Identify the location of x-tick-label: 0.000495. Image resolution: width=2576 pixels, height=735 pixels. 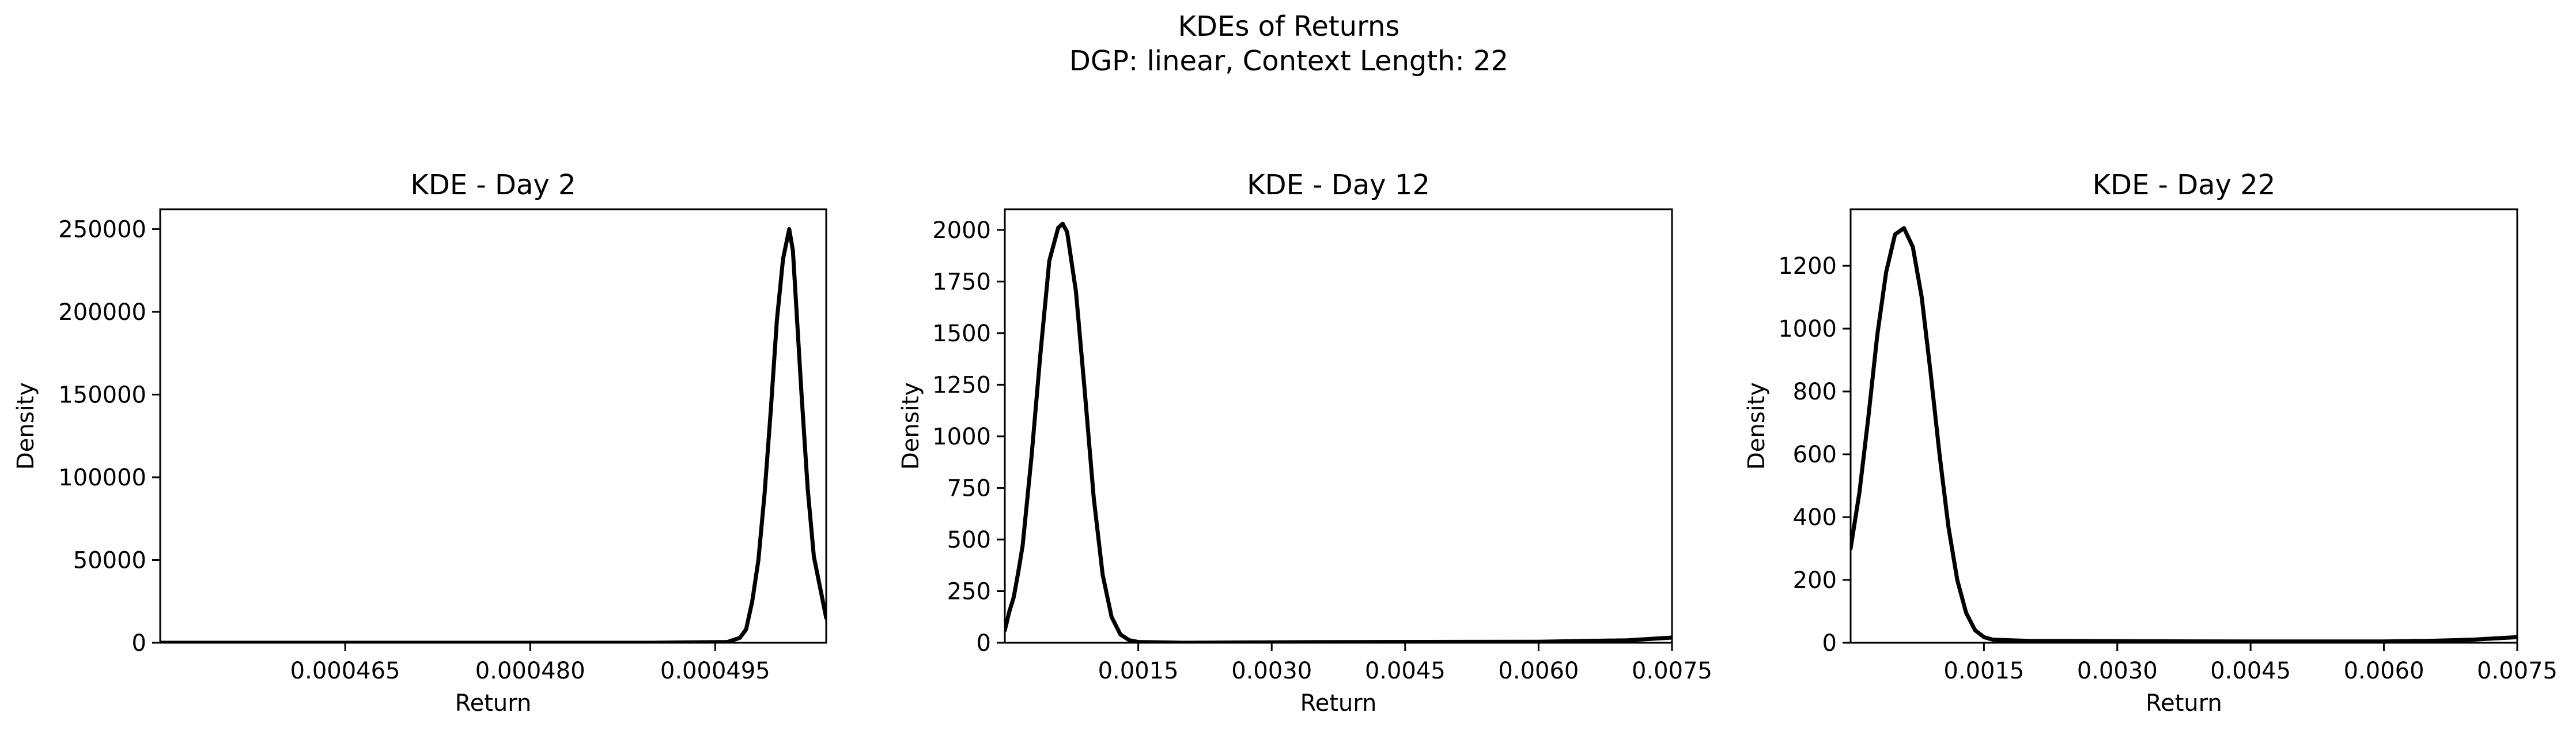
(715, 671).